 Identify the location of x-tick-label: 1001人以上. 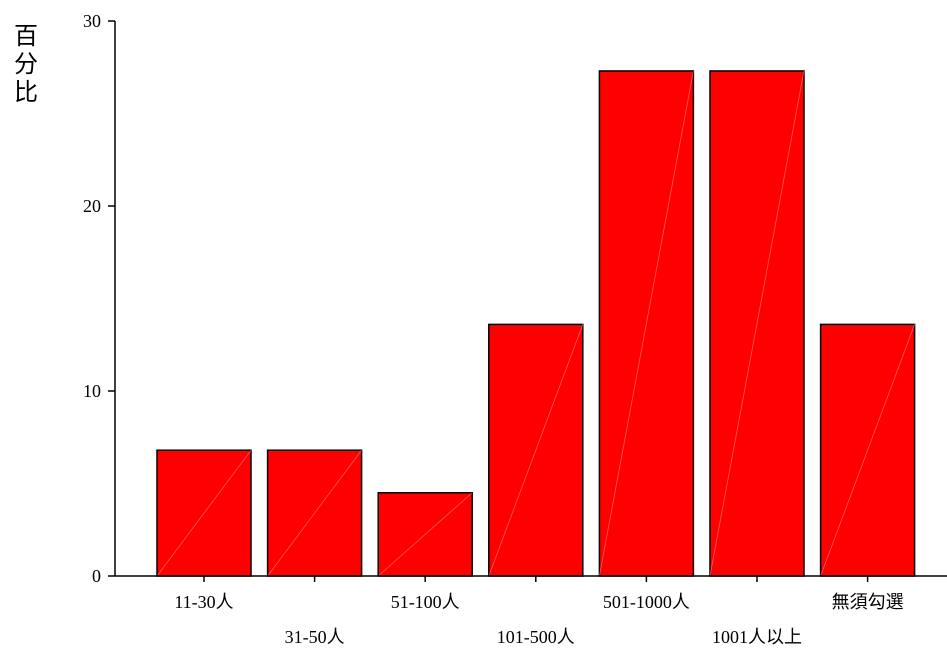
(757, 637).